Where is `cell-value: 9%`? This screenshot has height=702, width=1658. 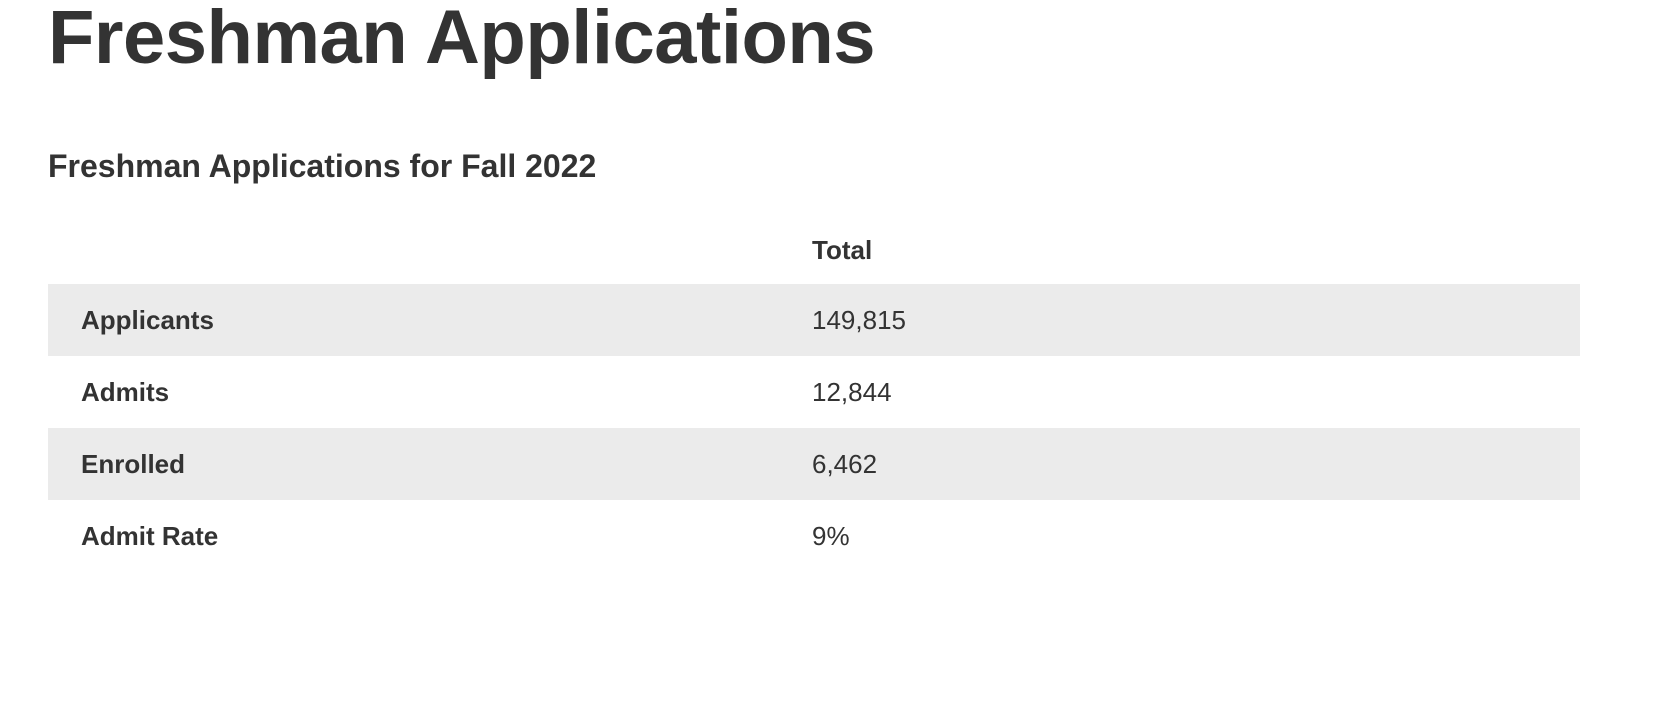
cell-value: 9% is located at coordinates (831, 535).